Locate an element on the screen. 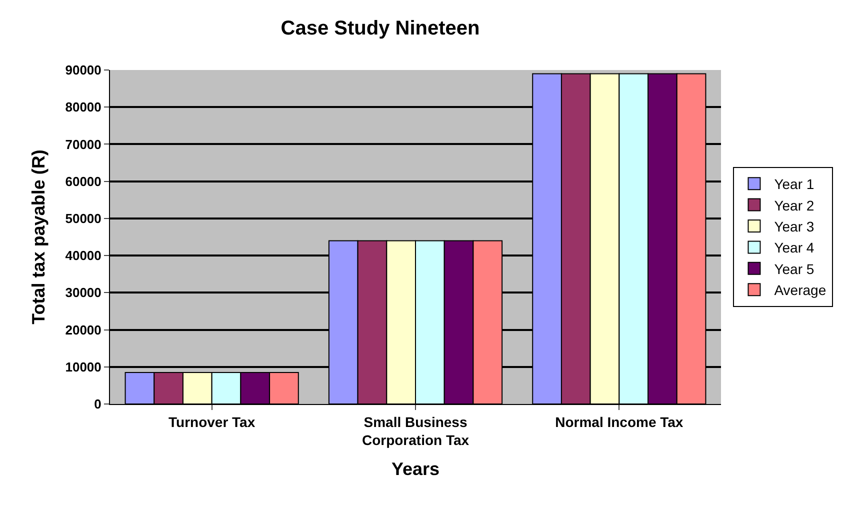 This screenshot has height=514, width=845. y-tick-label: 40000 is located at coordinates (83, 256).